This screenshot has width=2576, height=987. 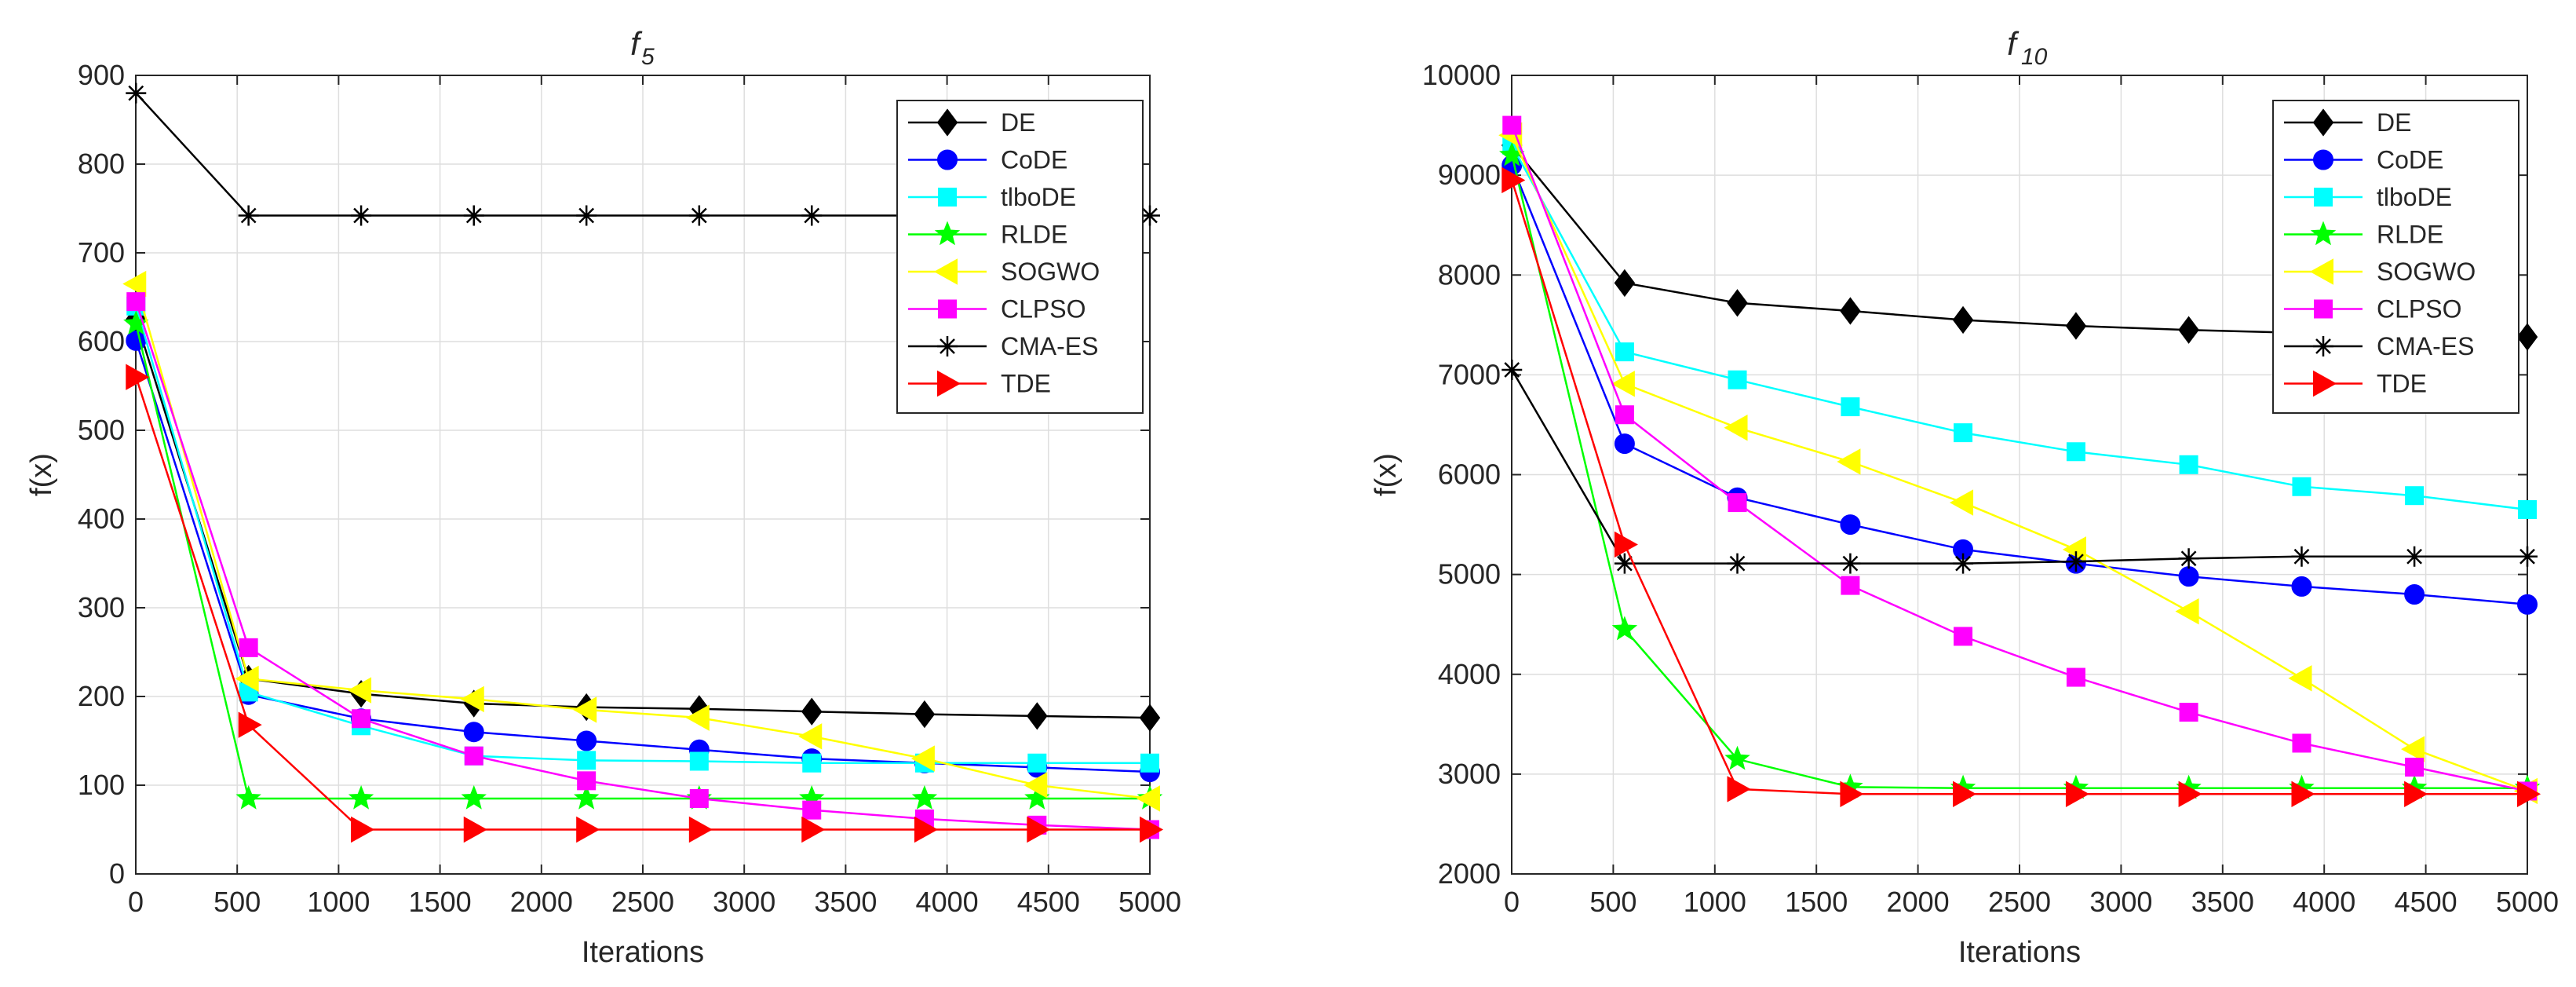 What do you see at coordinates (1469, 274) in the screenshot?
I see `y-tick-label: 8000` at bounding box center [1469, 274].